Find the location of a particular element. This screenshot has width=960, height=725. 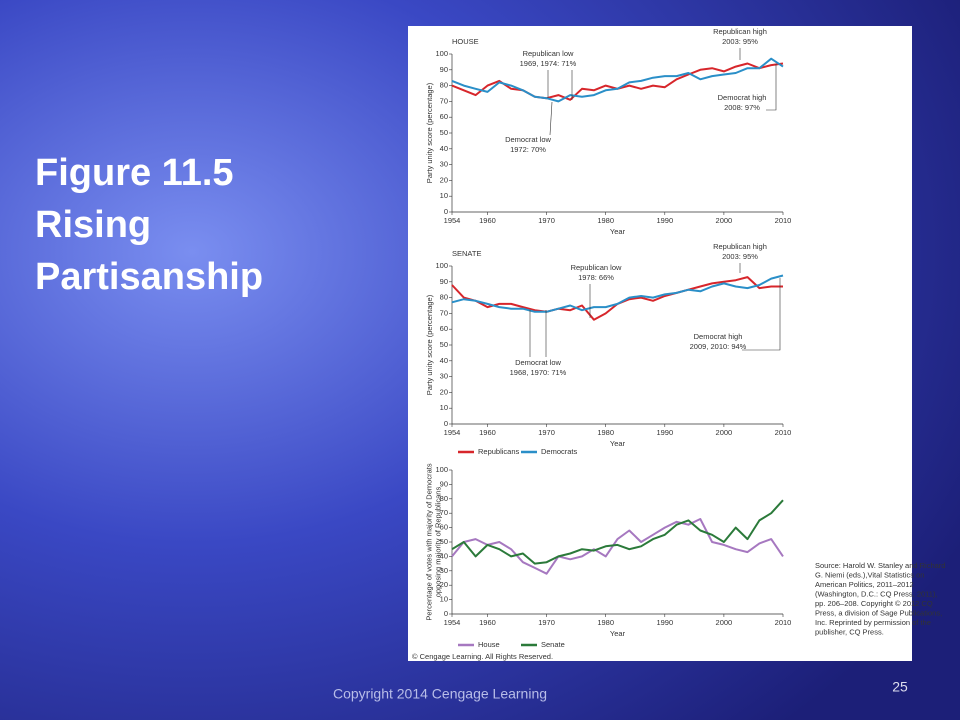

source-note: Press, a division of Sage Publications, is located at coordinates (878, 612).